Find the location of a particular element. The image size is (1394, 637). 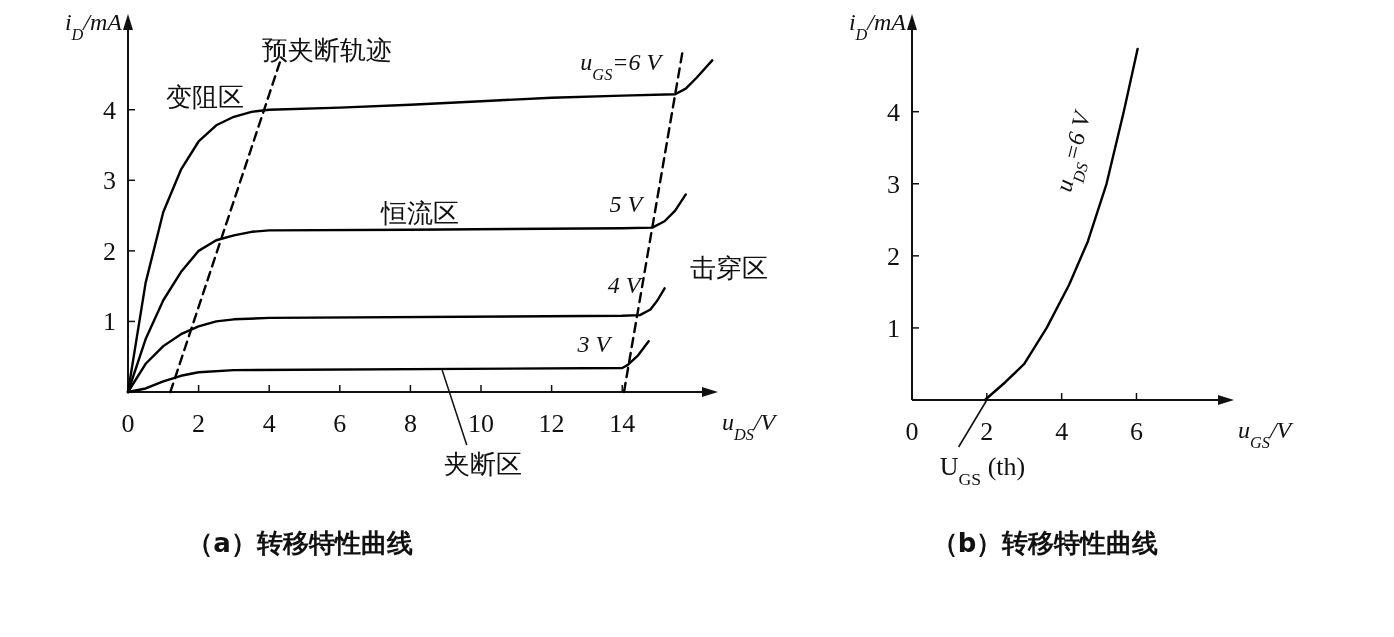

annotation: 变阻区 is located at coordinates (205, 97).